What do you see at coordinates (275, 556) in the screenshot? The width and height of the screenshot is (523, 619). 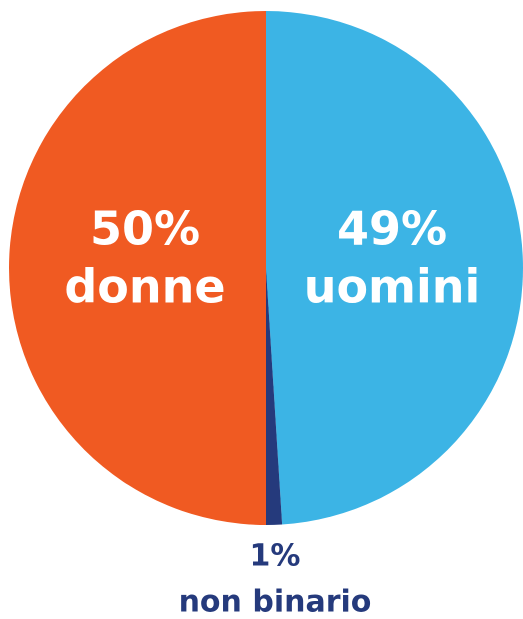 I see `value-label: 1%` at bounding box center [275, 556].